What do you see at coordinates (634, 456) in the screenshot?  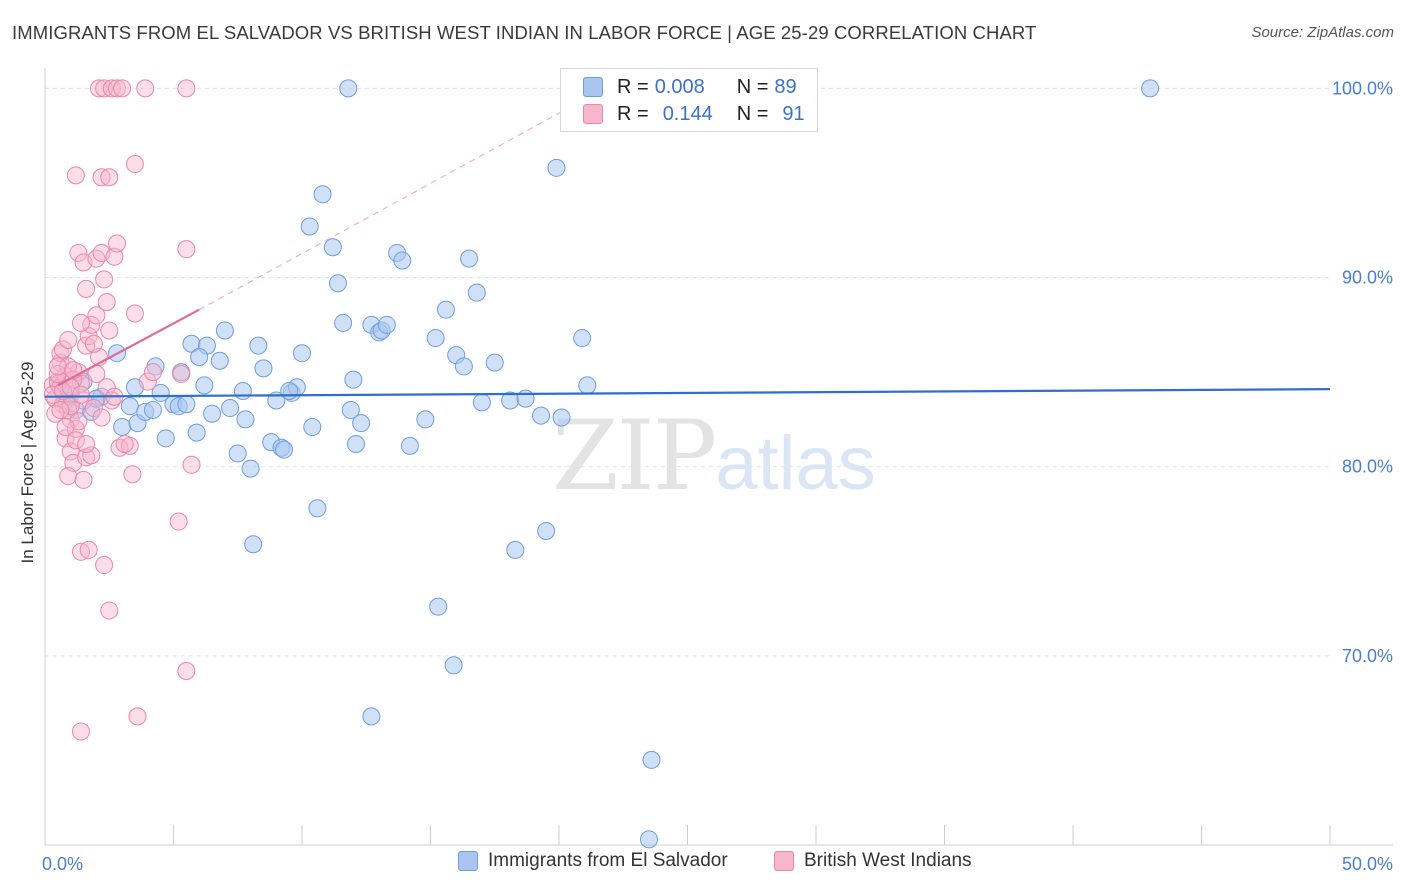 I see `watermark-zip: ZIP` at bounding box center [634, 456].